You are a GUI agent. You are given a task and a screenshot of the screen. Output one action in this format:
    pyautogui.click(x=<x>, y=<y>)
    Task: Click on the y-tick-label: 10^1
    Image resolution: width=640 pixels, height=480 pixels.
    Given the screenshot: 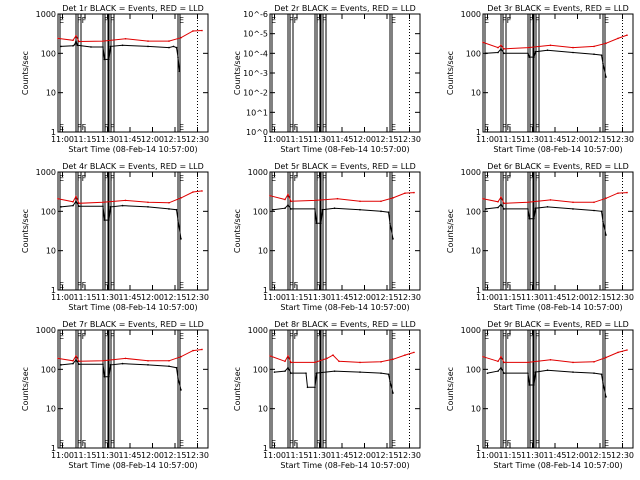 What is the action you would take?
    pyautogui.click(x=257, y=112)
    